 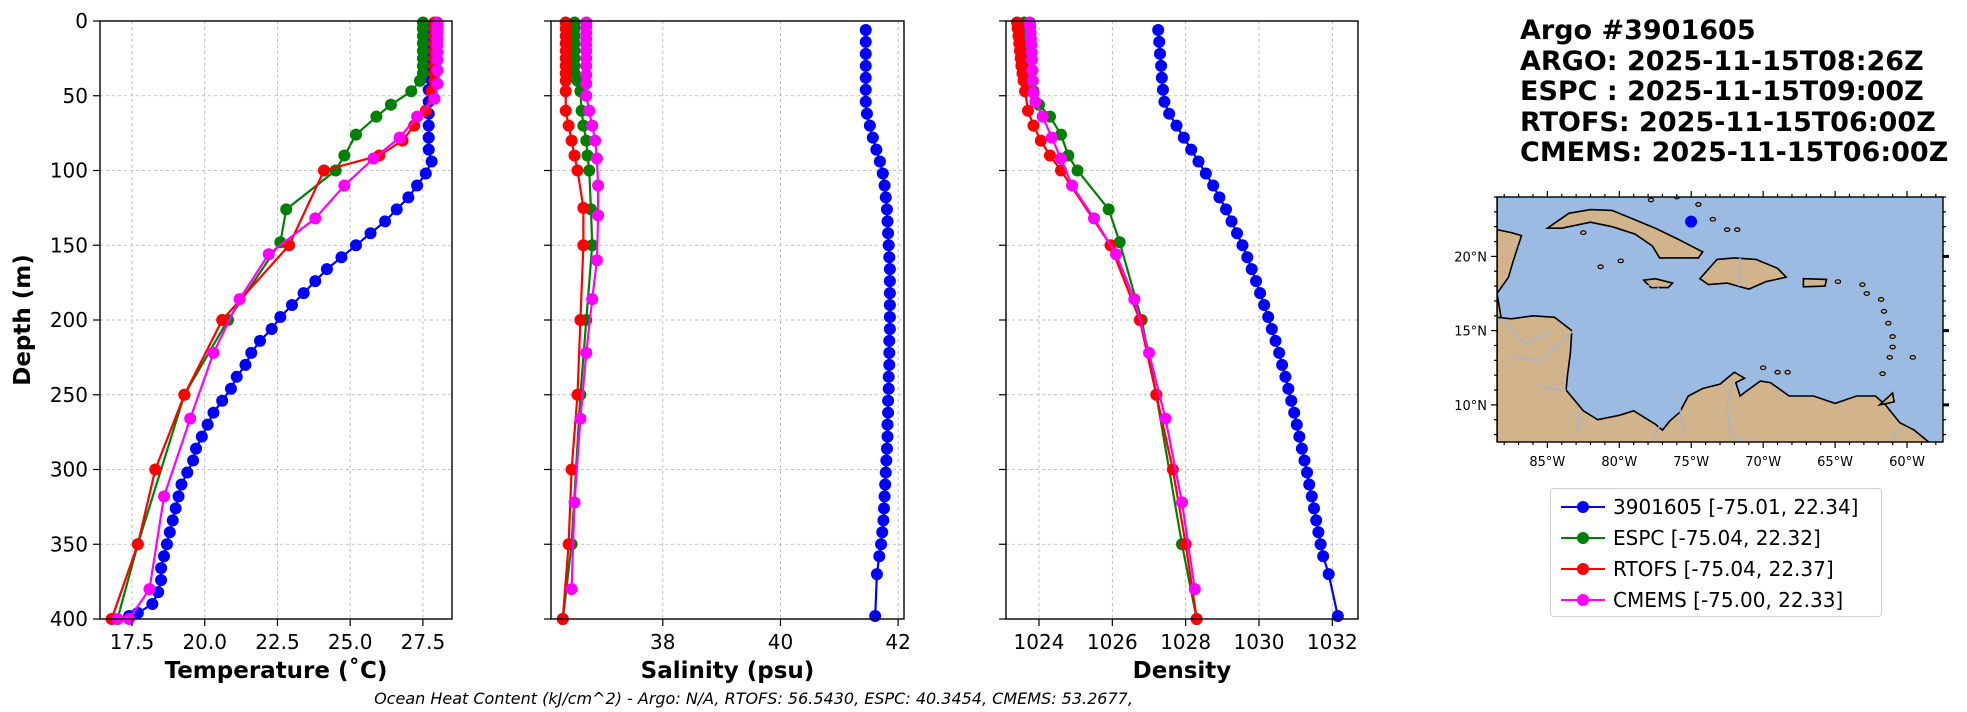 I want to click on xlabel-density: Density, so click(x=1182, y=671).